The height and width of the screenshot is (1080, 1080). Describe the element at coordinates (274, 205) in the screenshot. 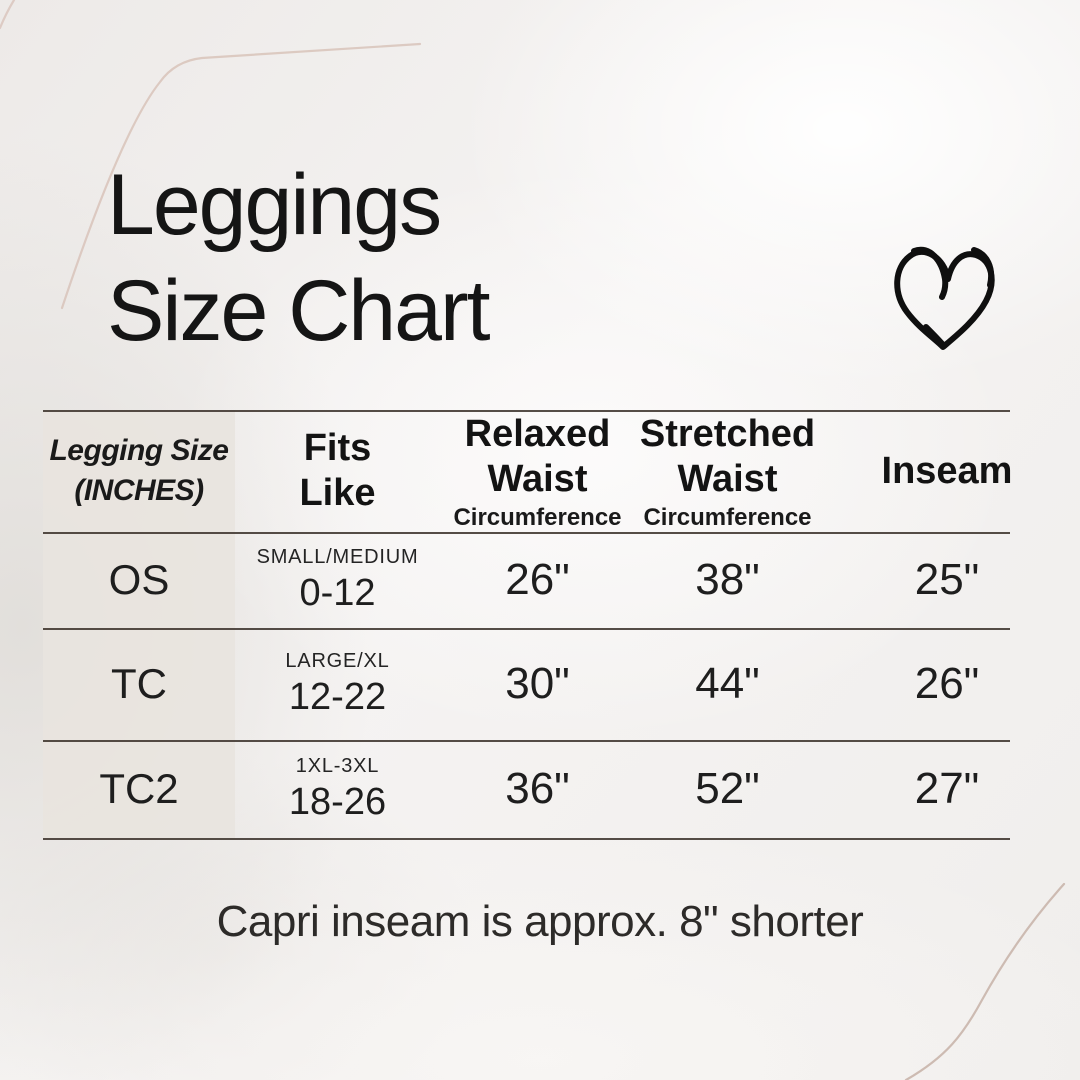

I see `title-line-1: Leggings` at that location.